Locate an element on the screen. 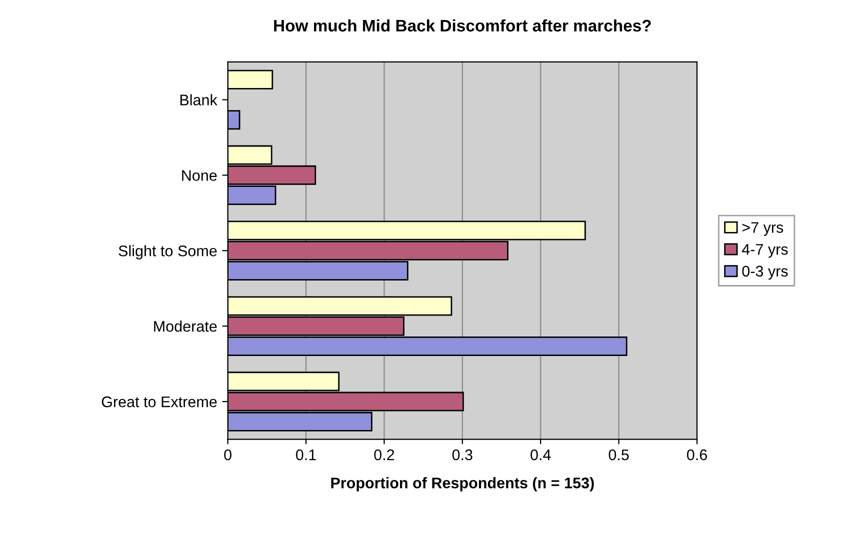  x-tick-label: 0.4 is located at coordinates (540, 454).